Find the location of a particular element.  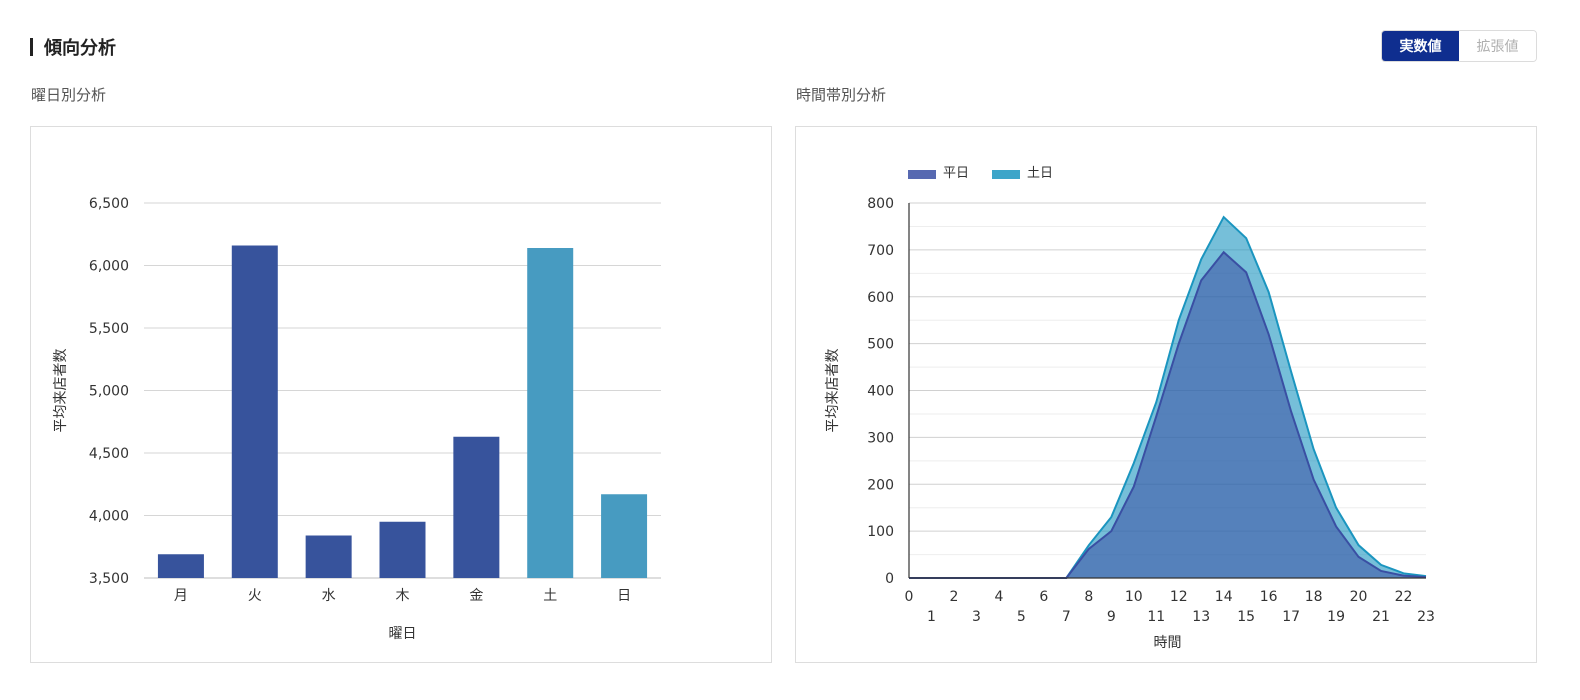

x-tick-label: 11 is located at coordinates (1156, 617).